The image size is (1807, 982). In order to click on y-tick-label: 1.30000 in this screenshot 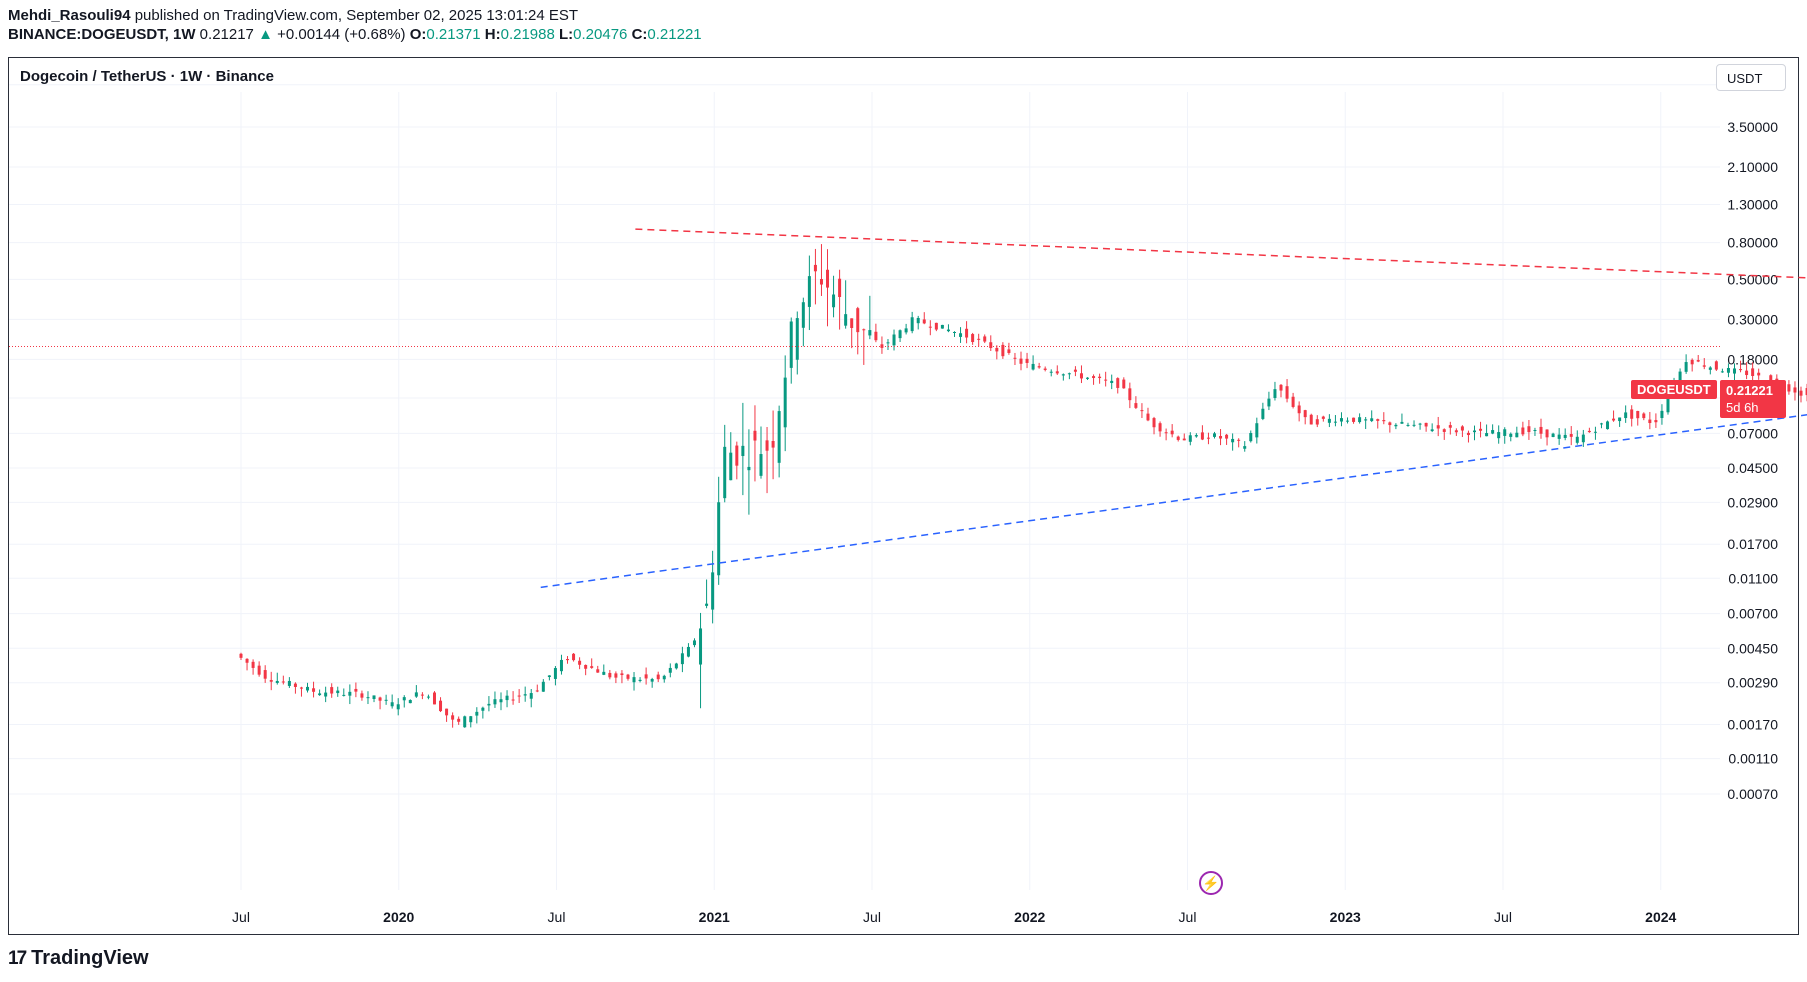, I will do `click(1752, 205)`.